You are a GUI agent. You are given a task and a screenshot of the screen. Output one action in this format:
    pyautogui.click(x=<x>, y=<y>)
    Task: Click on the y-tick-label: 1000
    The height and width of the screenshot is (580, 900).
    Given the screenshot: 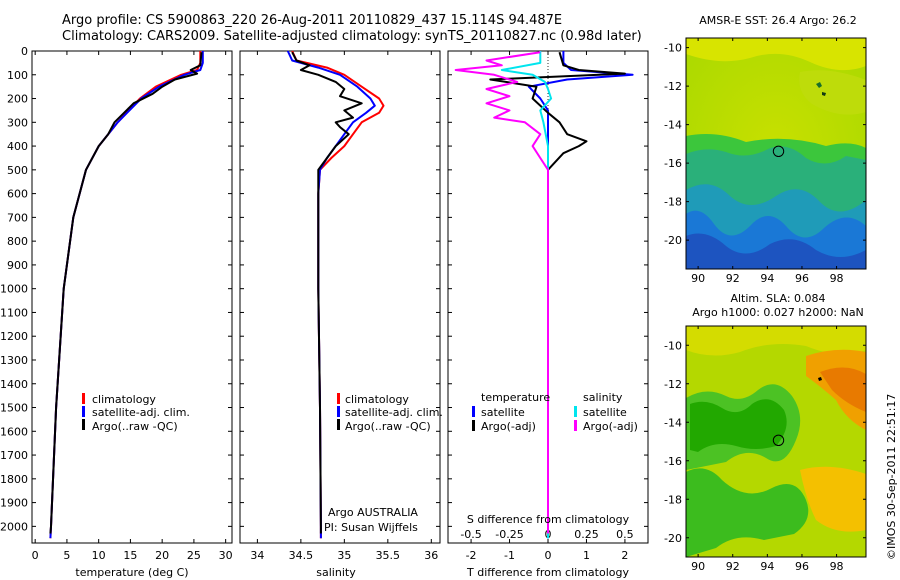 What is the action you would take?
    pyautogui.click(x=14, y=289)
    